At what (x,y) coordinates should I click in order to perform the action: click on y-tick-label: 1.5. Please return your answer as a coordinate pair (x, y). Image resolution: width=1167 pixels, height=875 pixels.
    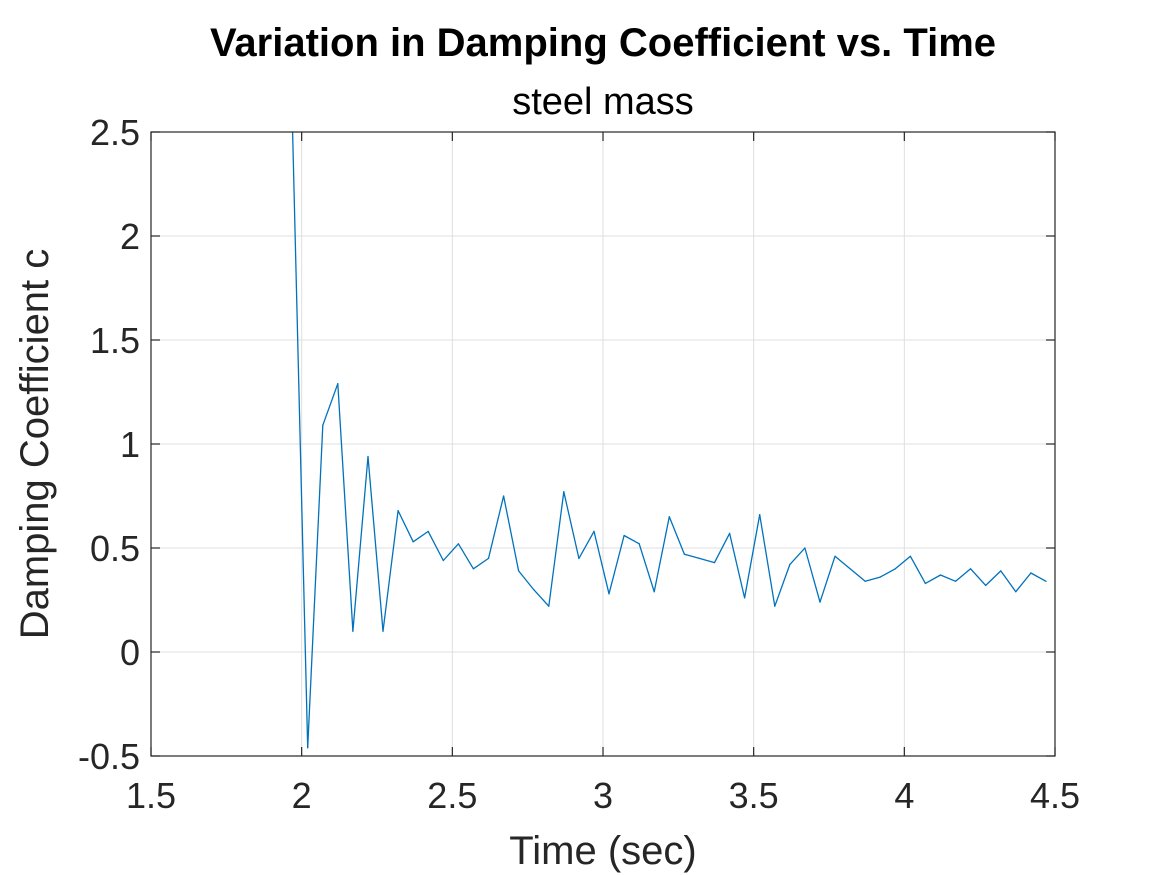
    Looking at the image, I should click on (115, 340).